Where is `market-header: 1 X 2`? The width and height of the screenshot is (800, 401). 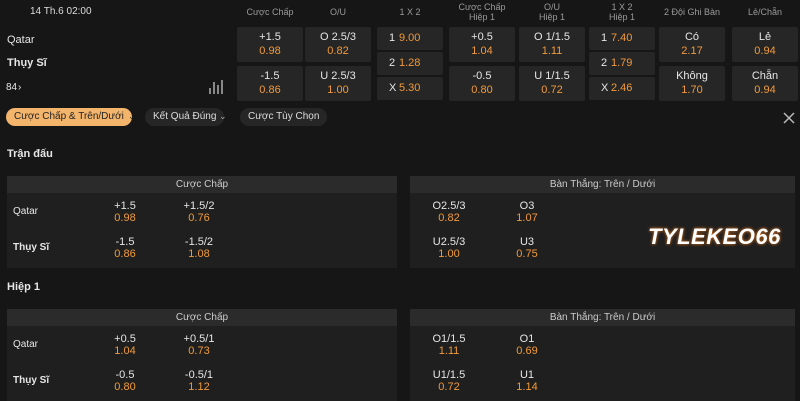 market-header: 1 X 2 is located at coordinates (410, 12).